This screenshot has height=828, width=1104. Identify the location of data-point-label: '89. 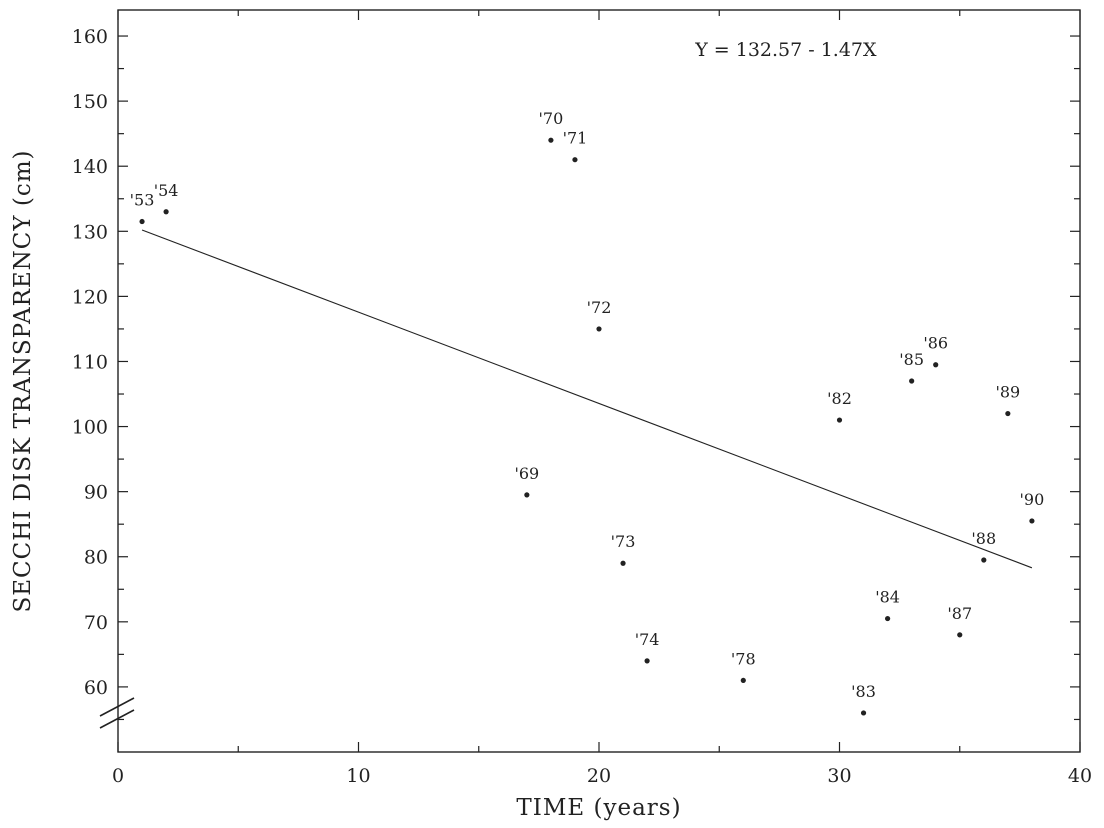
(1007, 392).